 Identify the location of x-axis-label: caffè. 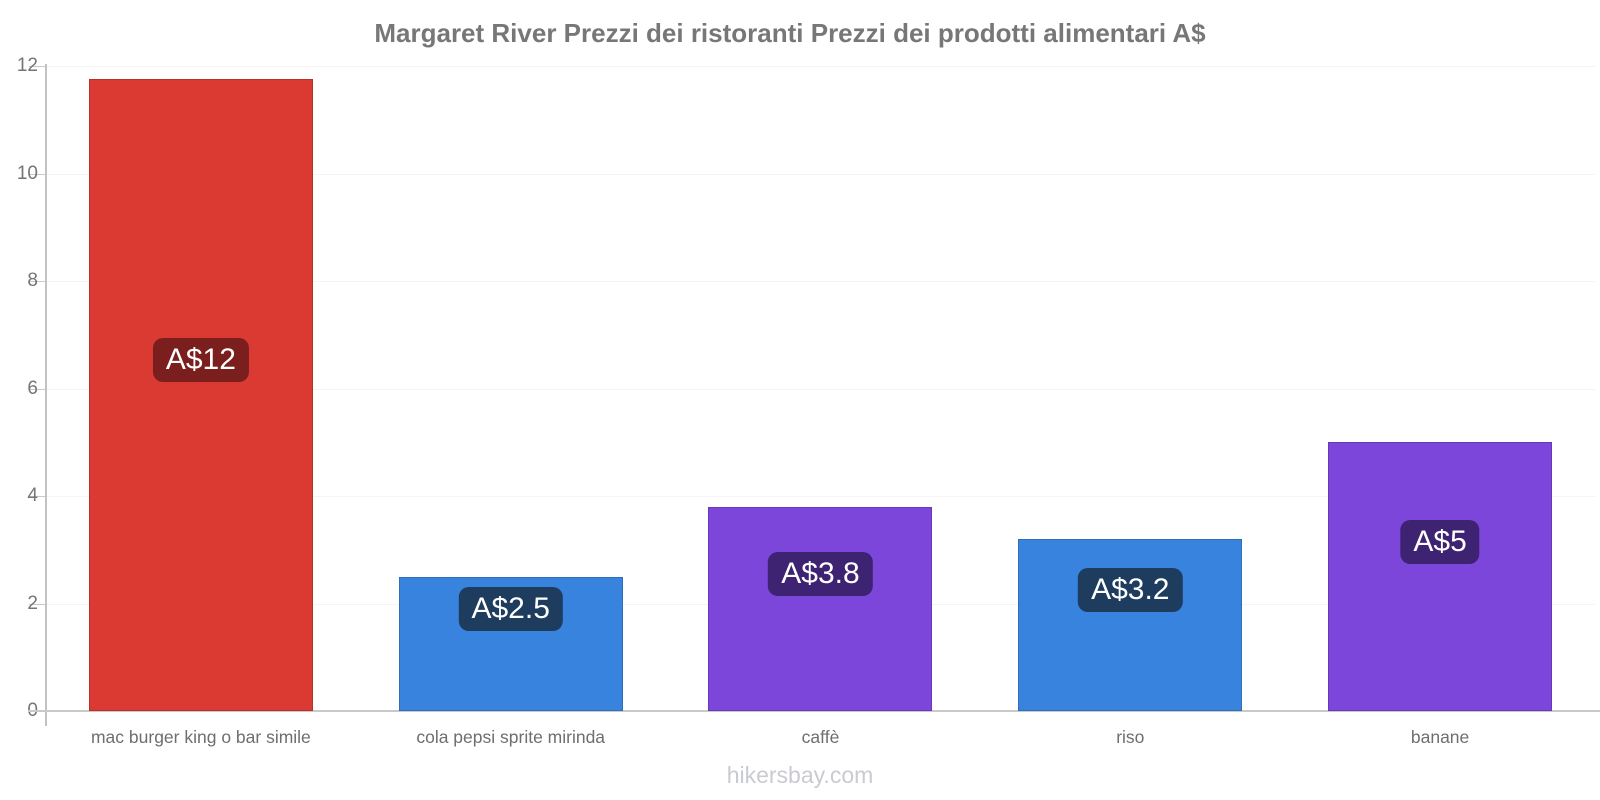
(820, 737).